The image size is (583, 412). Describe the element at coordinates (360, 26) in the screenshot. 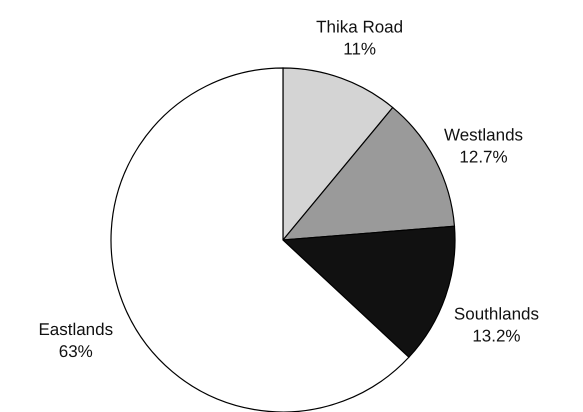

I see `slice-label: Thika Road` at that location.